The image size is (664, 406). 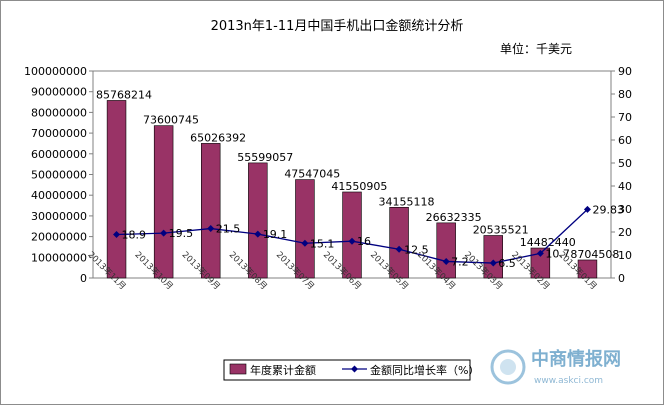 What do you see at coordinates (576, 359) in the screenshot?
I see `watermark-name: 中商情报网` at bounding box center [576, 359].